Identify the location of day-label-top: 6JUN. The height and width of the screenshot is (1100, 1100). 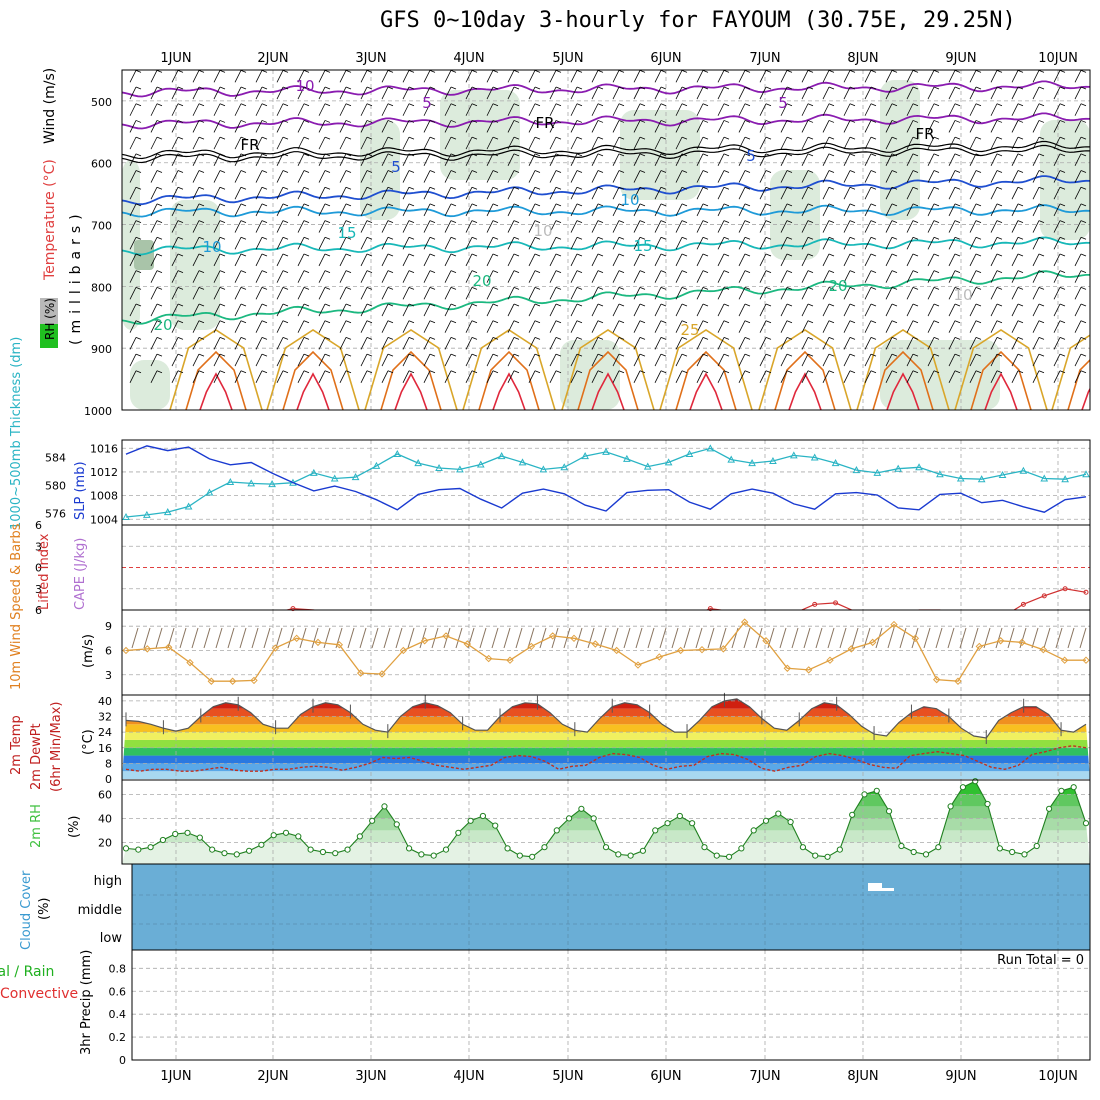
(665, 58).